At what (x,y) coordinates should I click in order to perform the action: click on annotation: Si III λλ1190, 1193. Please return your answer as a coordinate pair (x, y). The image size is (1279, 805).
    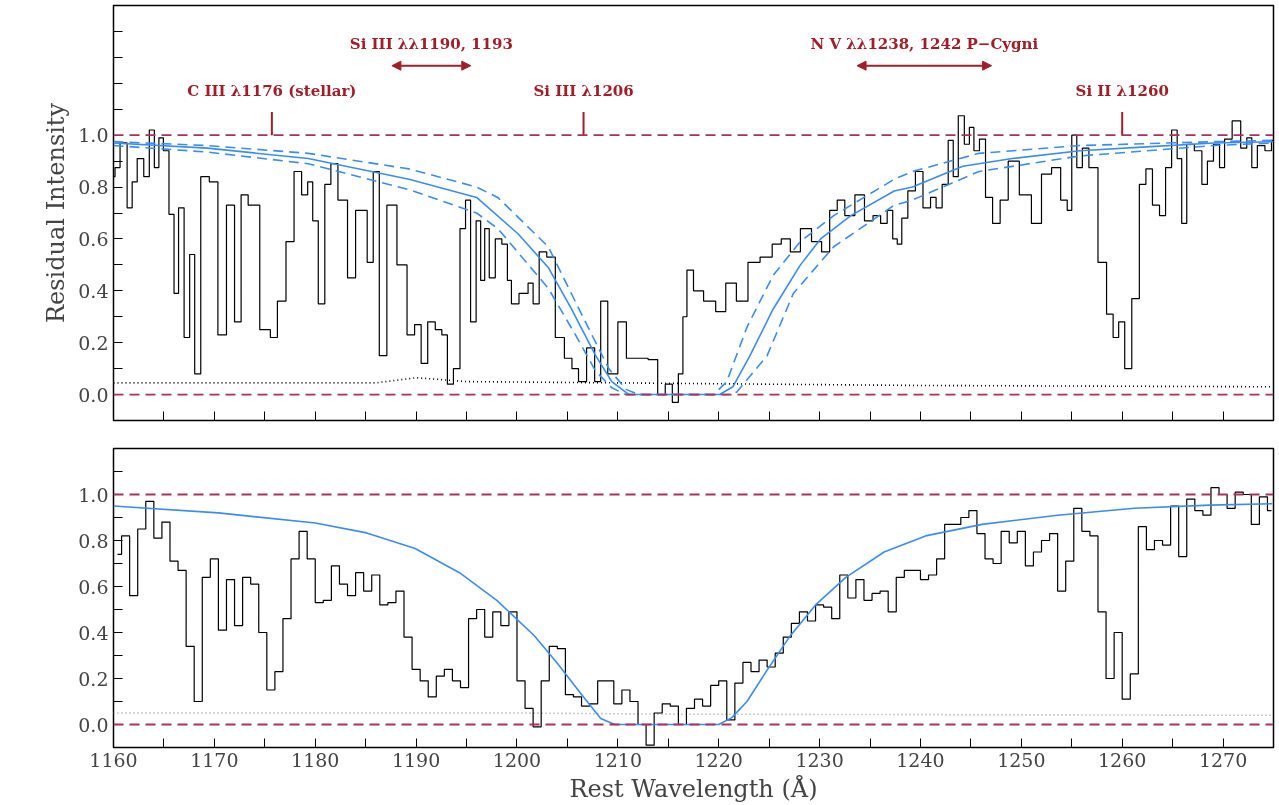
    Looking at the image, I should click on (431, 44).